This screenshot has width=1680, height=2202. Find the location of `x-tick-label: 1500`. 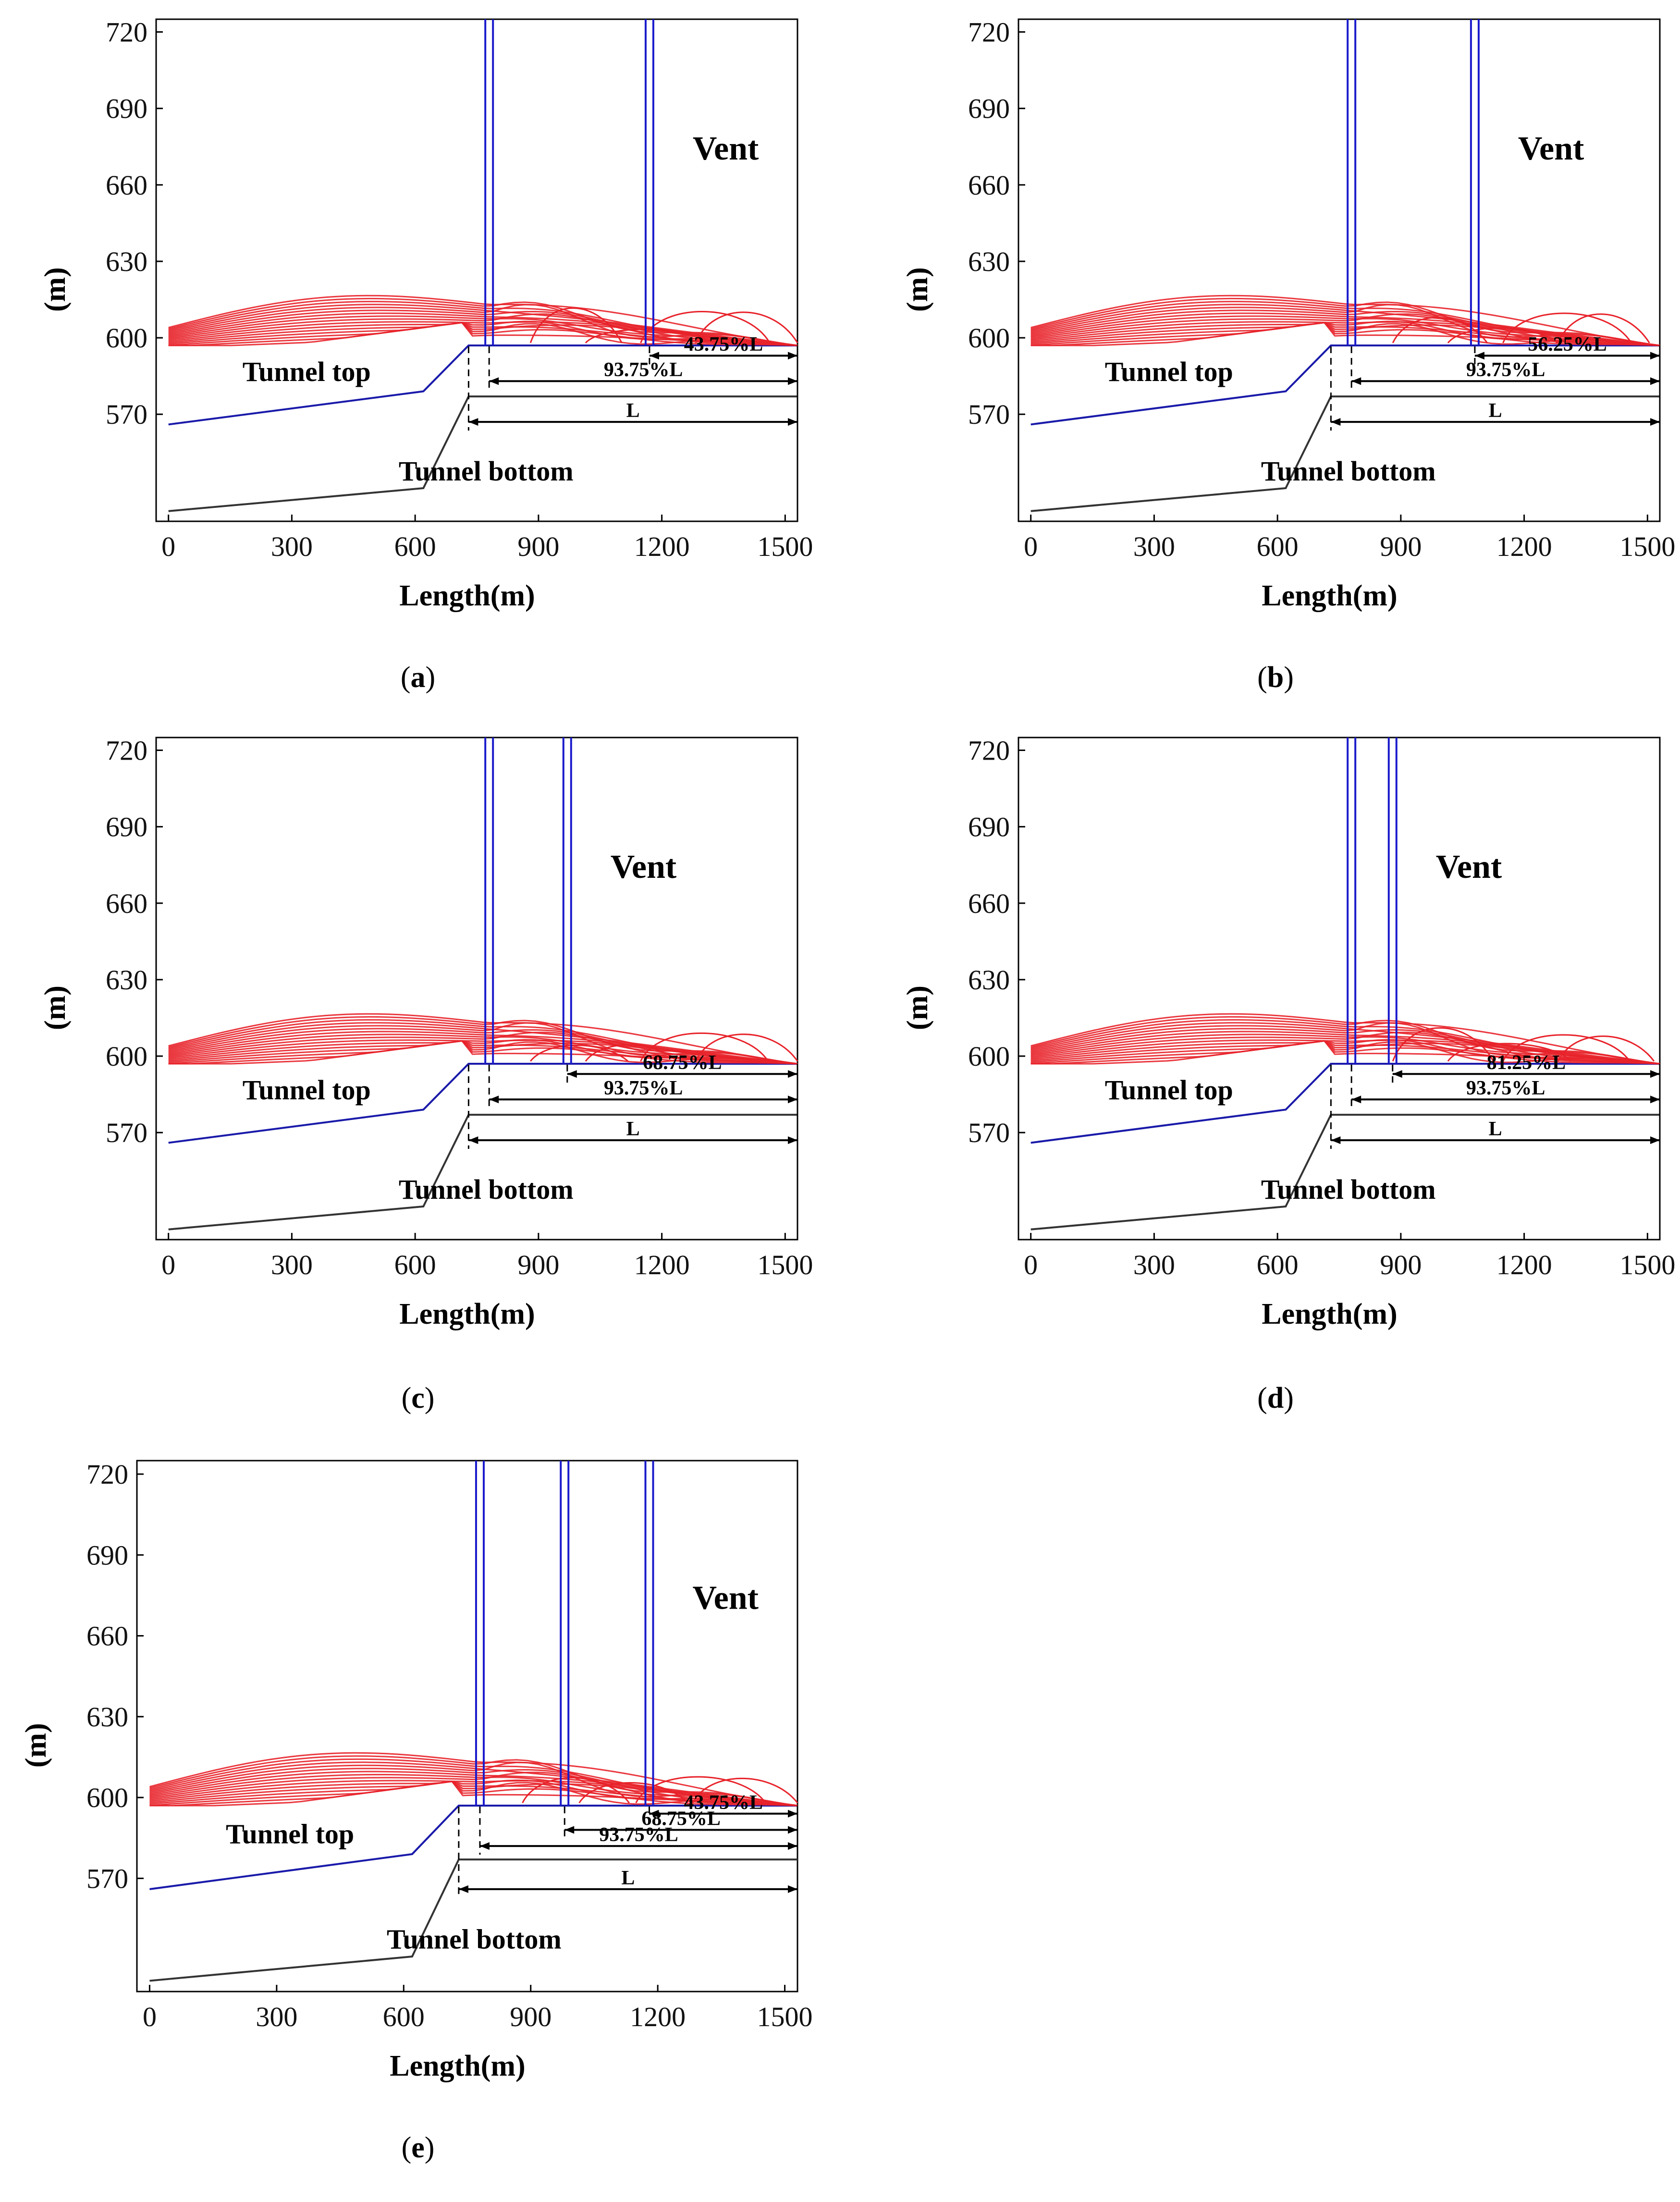

x-tick-label: 1500 is located at coordinates (785, 1264).